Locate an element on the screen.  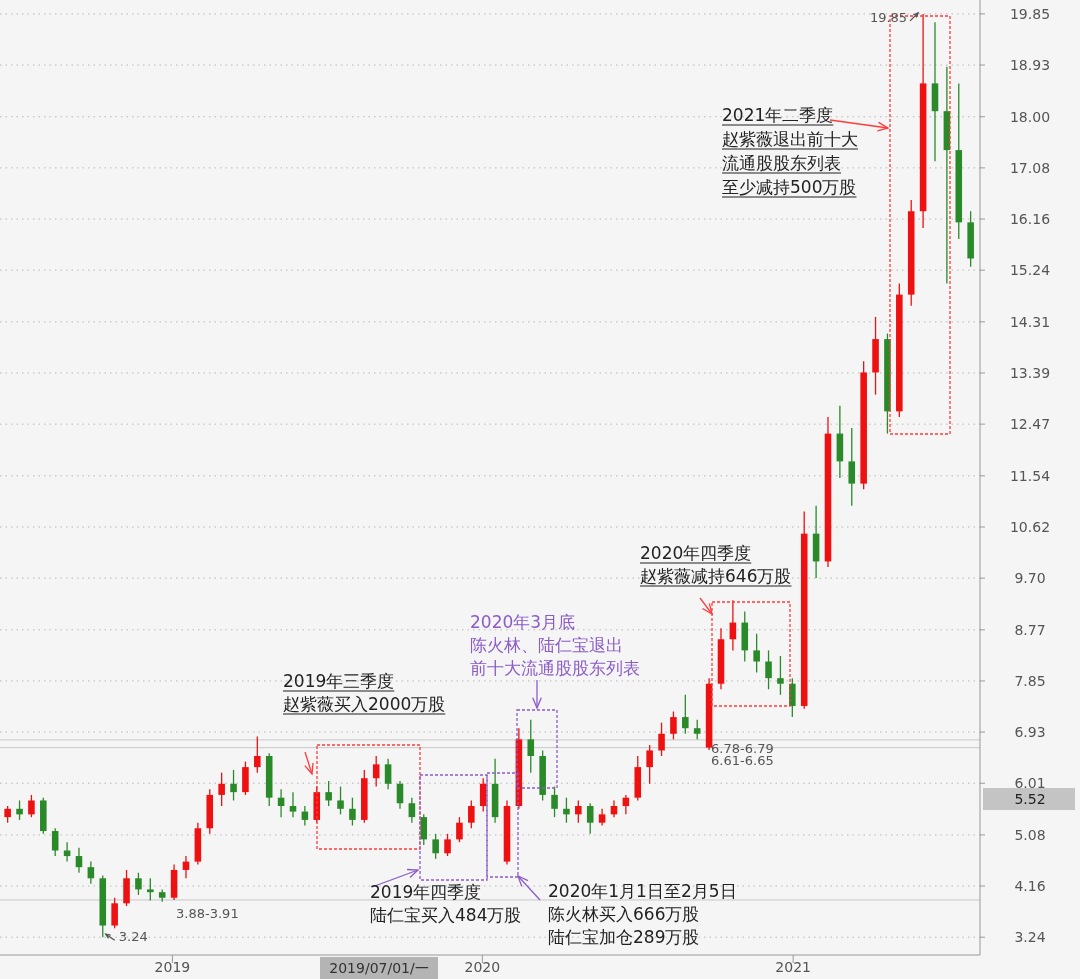
annotation: 前十大流通股股东列表 is located at coordinates (555, 668).